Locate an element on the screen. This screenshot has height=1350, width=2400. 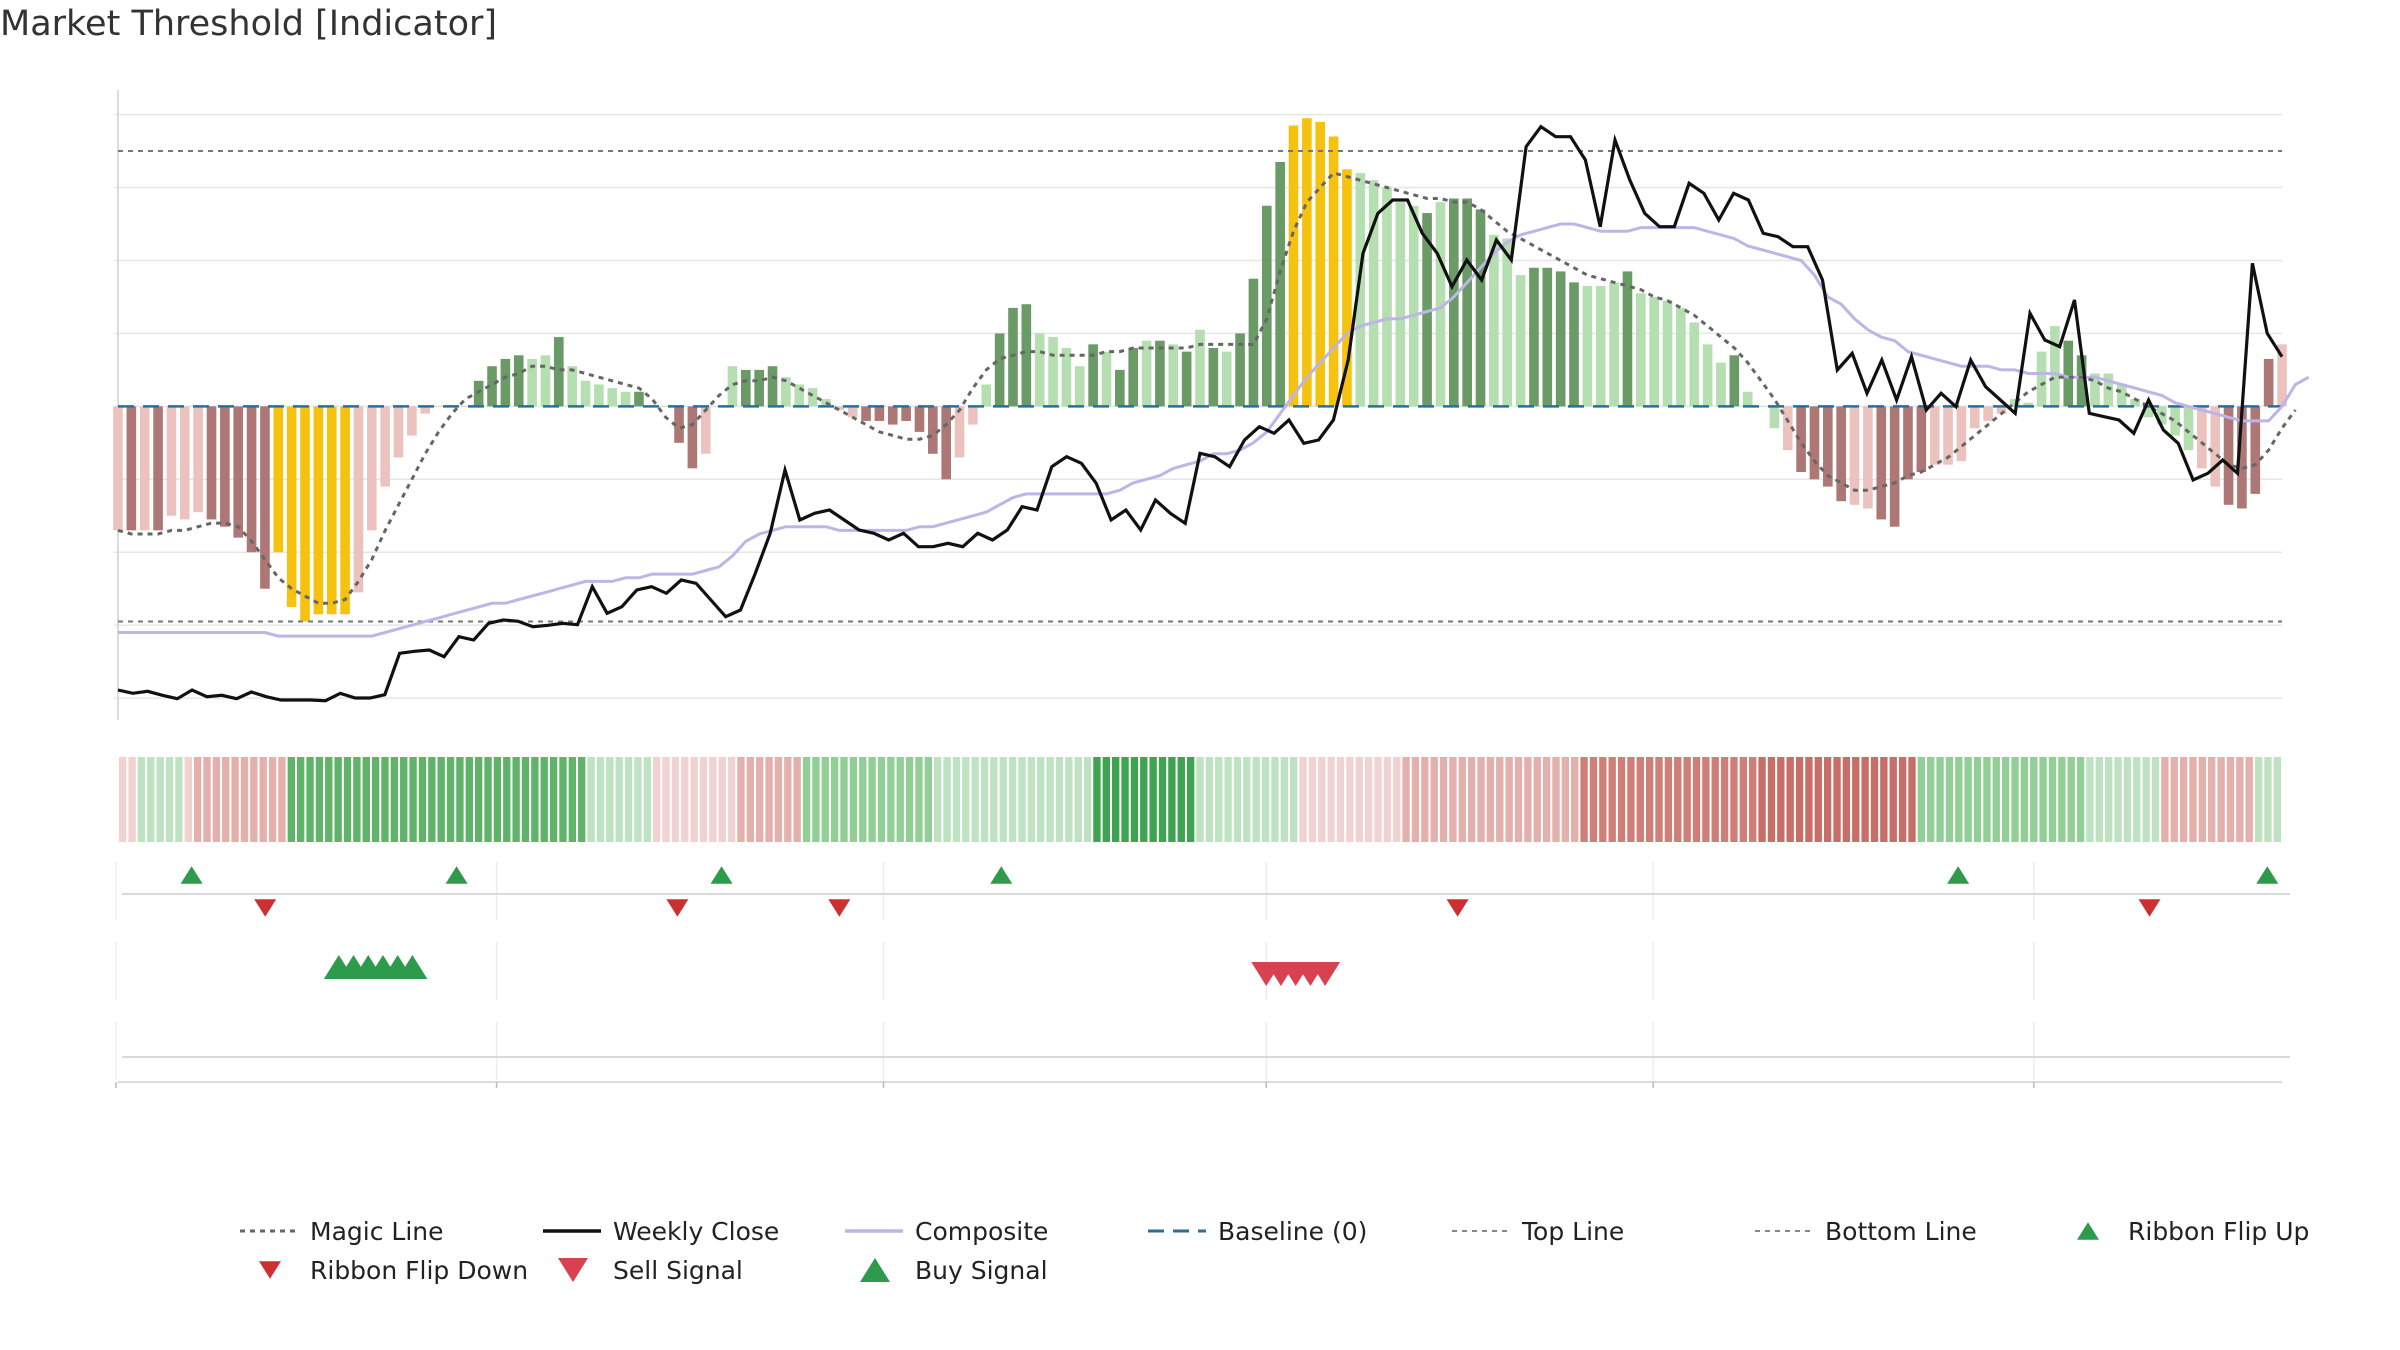
legend-item: Baseline (0) is located at coordinates (1257, 1231).